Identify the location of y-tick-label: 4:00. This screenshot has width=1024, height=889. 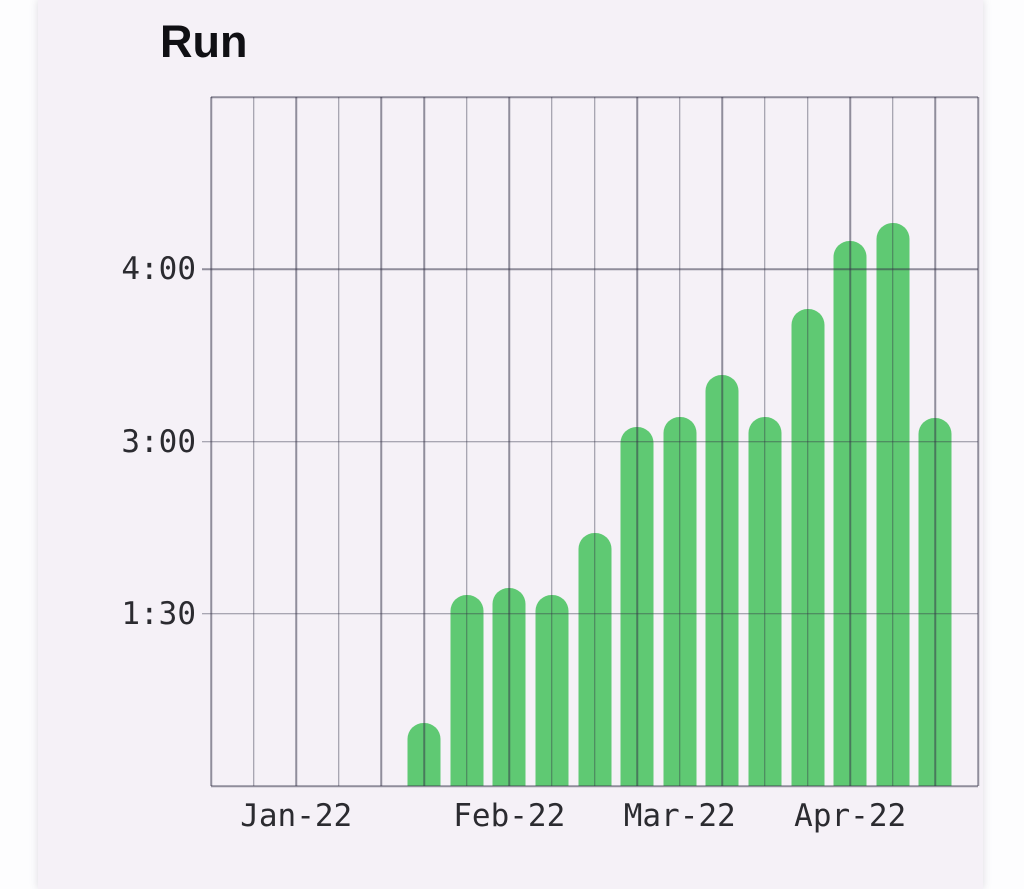
(158, 269).